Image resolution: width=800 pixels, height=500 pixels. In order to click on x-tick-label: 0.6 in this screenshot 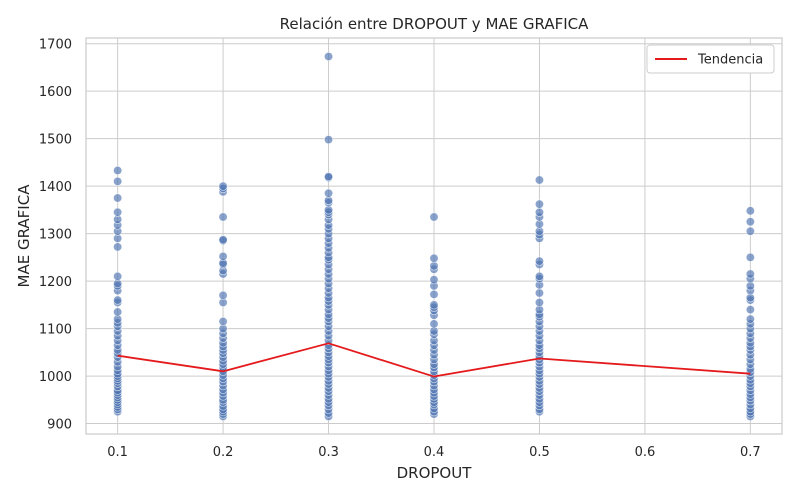, I will do `click(645, 452)`.